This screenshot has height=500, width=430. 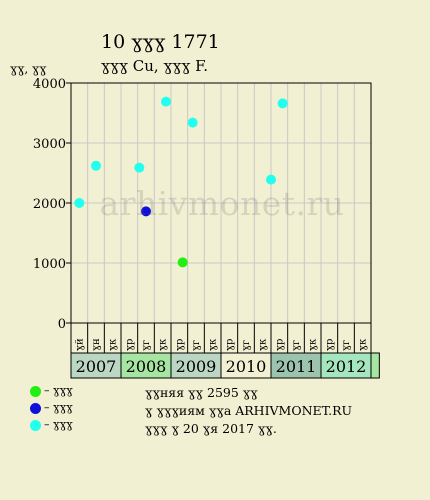 I want to click on y-tick-label: 4000, so click(x=49, y=84).